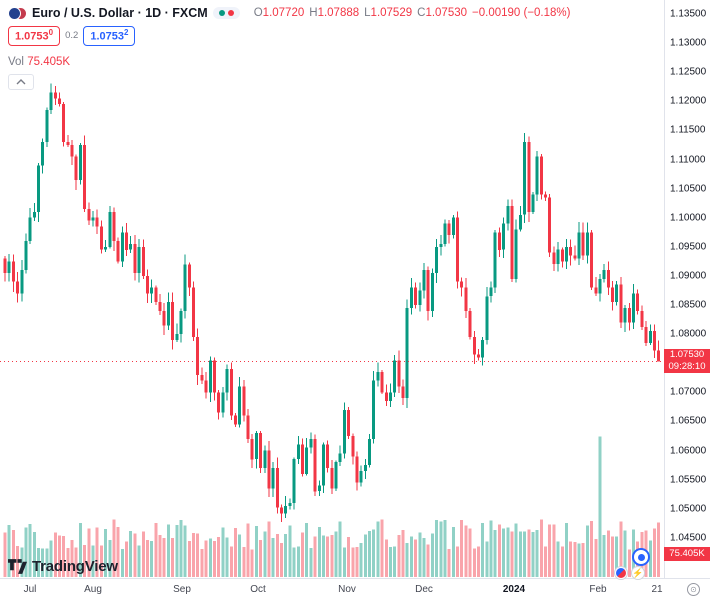 The image size is (710, 600). What do you see at coordinates (30, 589) in the screenshot?
I see `time-axis-label: Jul` at bounding box center [30, 589].